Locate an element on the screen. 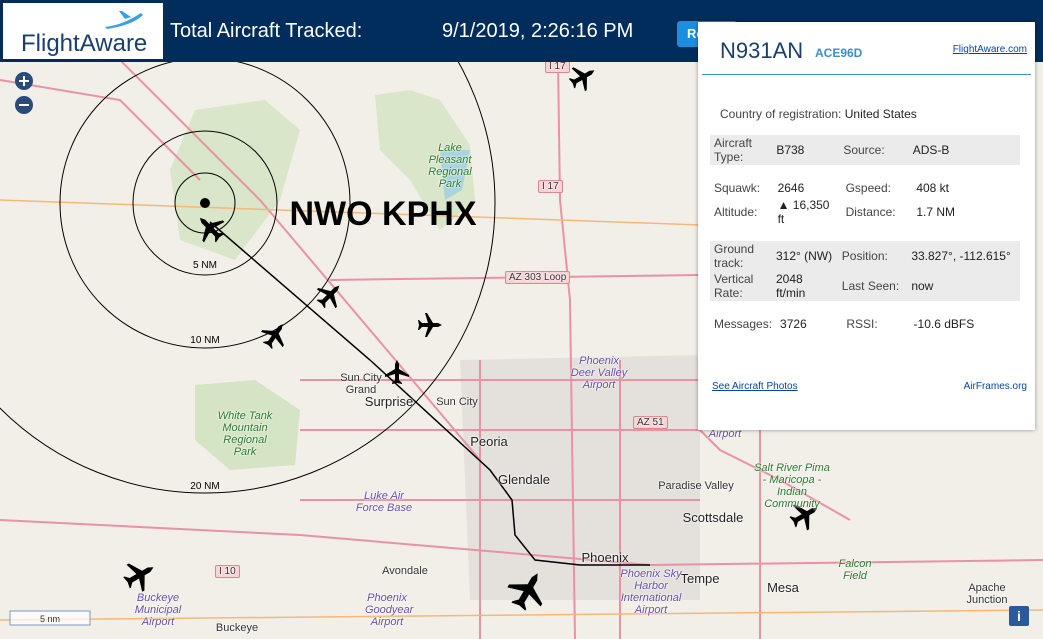  detail-label: RSSI: is located at coordinates (862, 324).